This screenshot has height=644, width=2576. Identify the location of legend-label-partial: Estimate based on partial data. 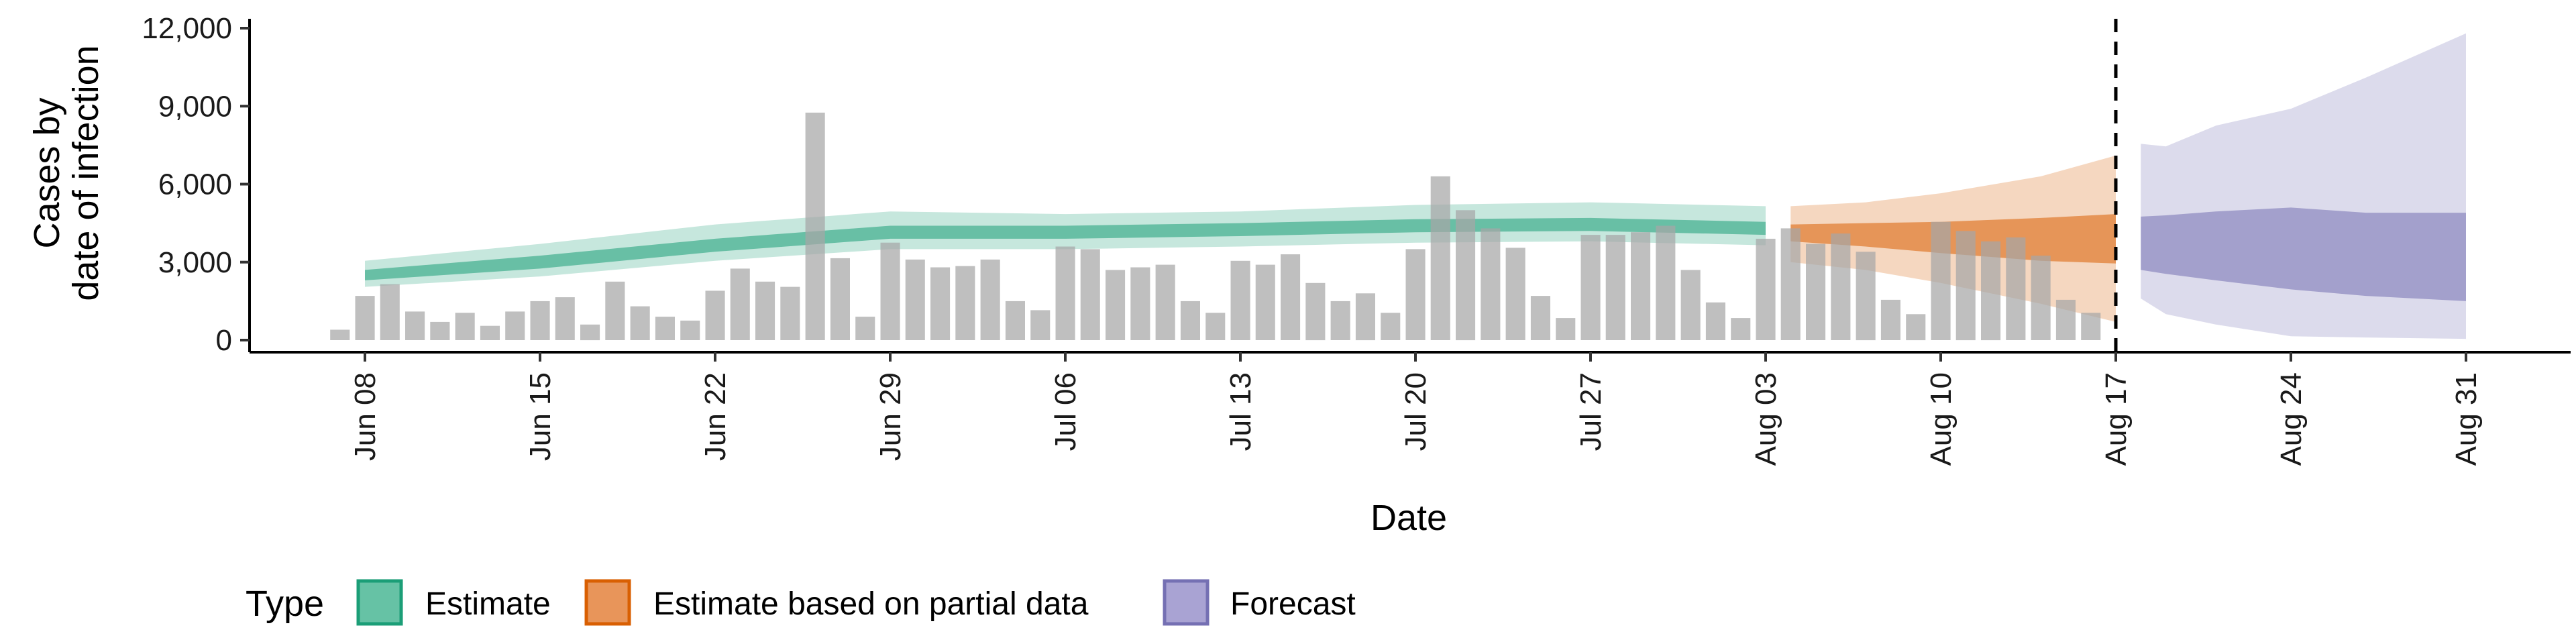
(871, 604).